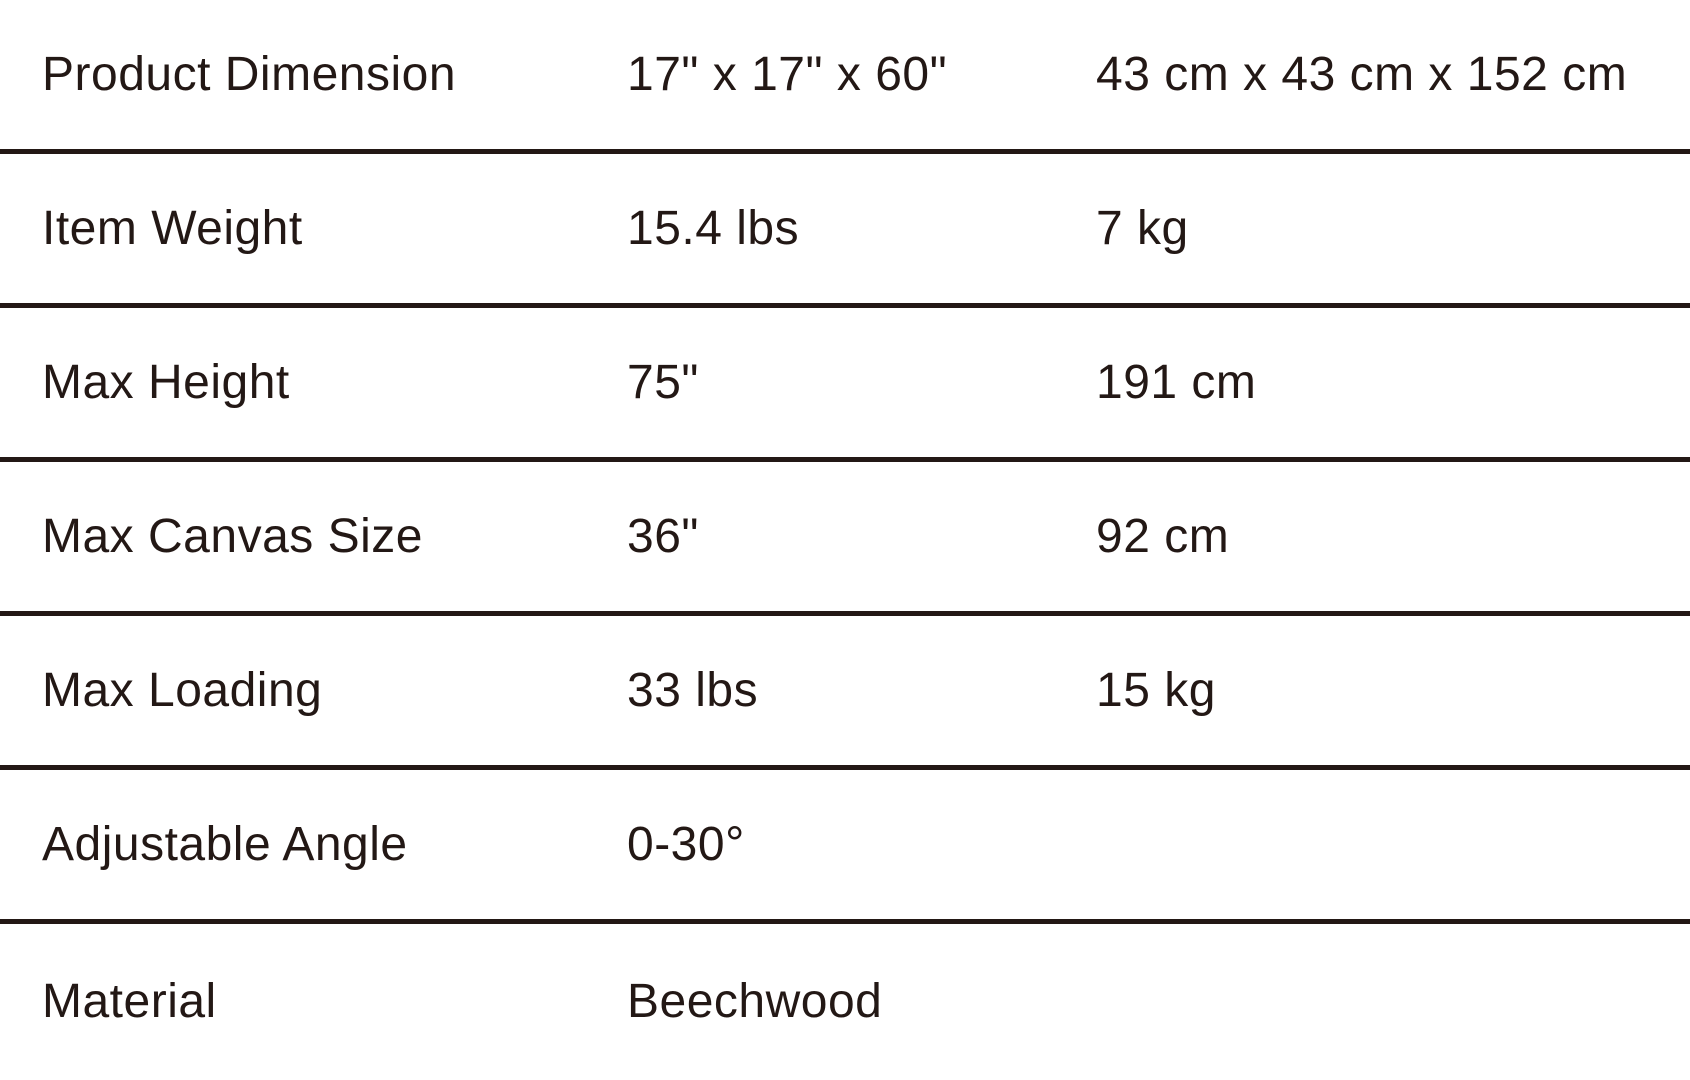 The image size is (1690, 1080). I want to click on spec-label: Item Weight, so click(172, 228).